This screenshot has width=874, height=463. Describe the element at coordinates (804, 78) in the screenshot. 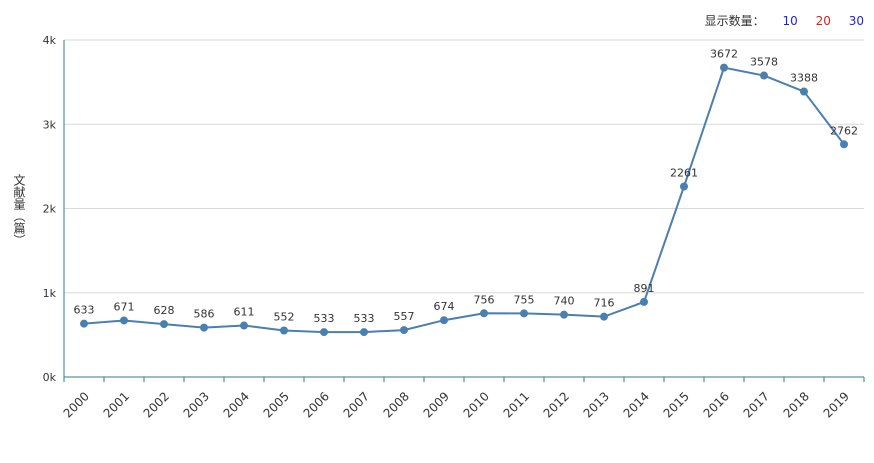

I see `data-label: 3388` at that location.